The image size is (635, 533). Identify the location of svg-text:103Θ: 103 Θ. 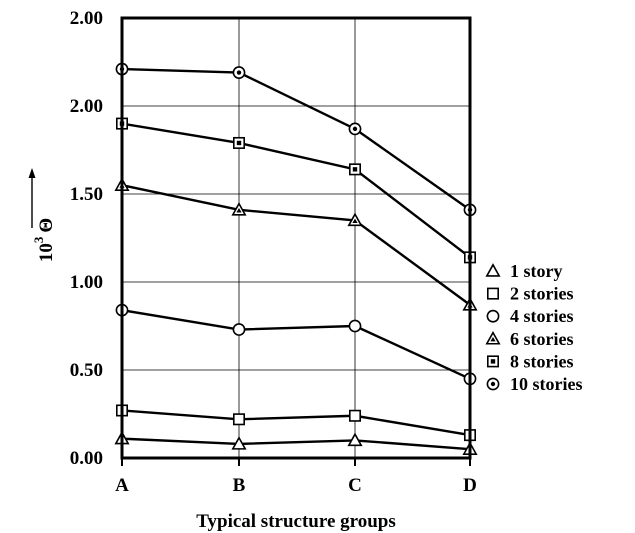
(44, 240).